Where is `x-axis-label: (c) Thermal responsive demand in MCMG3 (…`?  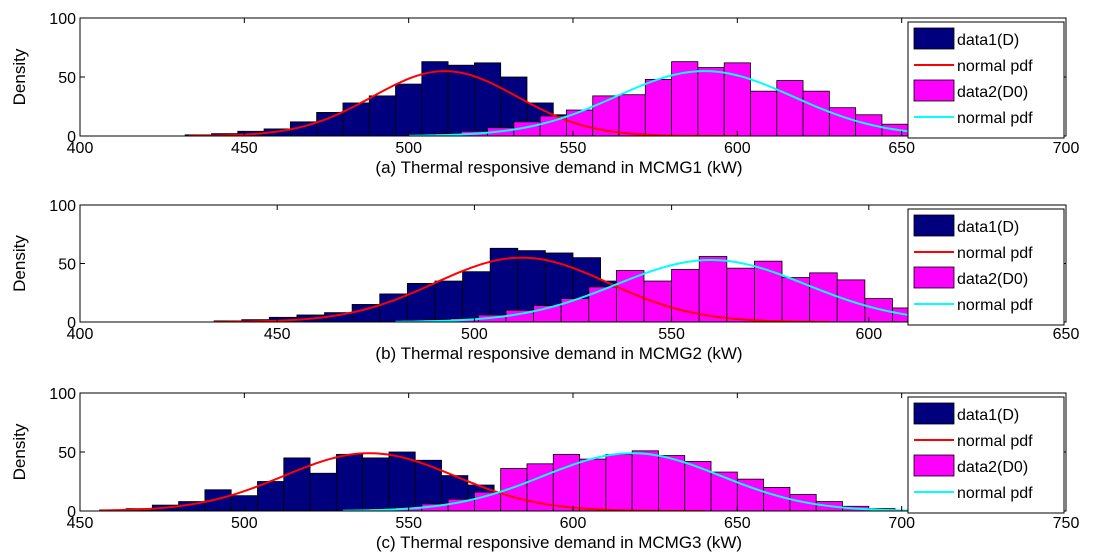
x-axis-label: (c) Thermal responsive demand in MCMG3 (… is located at coordinates (559, 542).